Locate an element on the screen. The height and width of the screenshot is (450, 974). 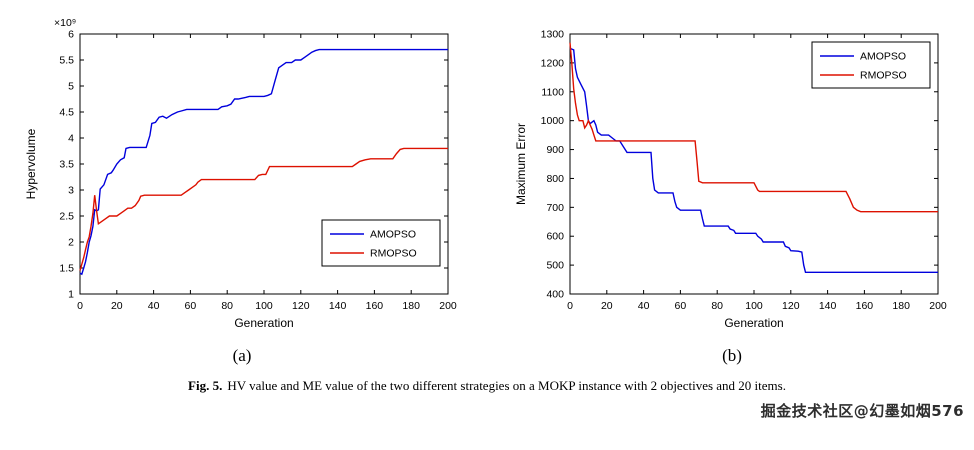
y-tick-label: 1 is located at coordinates (71, 295).